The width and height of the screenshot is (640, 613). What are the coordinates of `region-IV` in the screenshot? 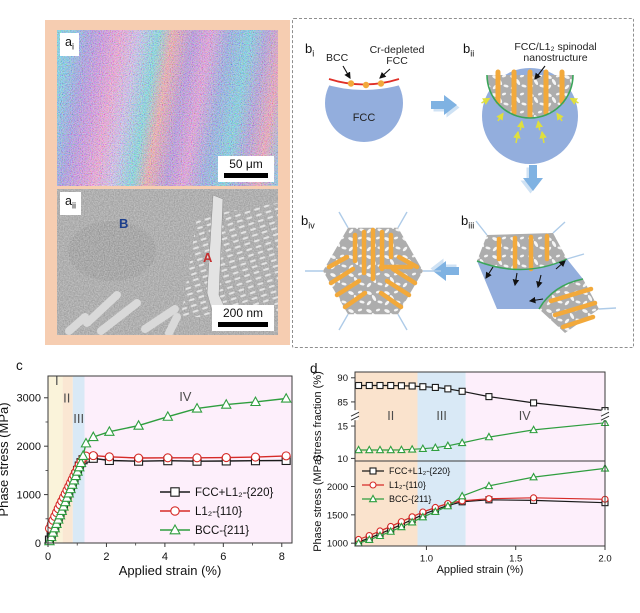 It's located at (535, 416).